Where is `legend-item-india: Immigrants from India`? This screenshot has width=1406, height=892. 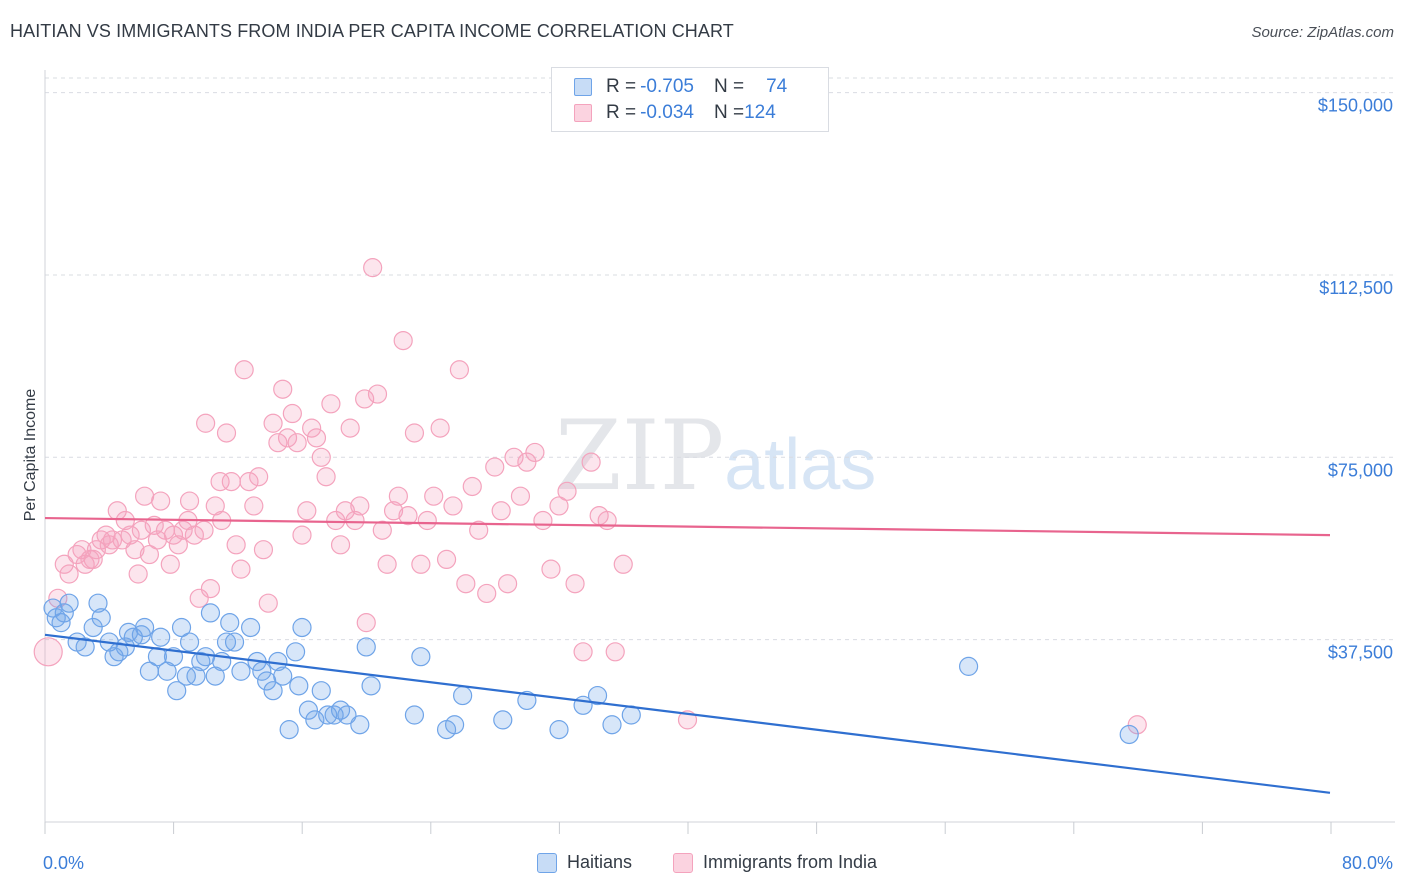
legend-item-india: Immigrants from India is located at coordinates (775, 862).